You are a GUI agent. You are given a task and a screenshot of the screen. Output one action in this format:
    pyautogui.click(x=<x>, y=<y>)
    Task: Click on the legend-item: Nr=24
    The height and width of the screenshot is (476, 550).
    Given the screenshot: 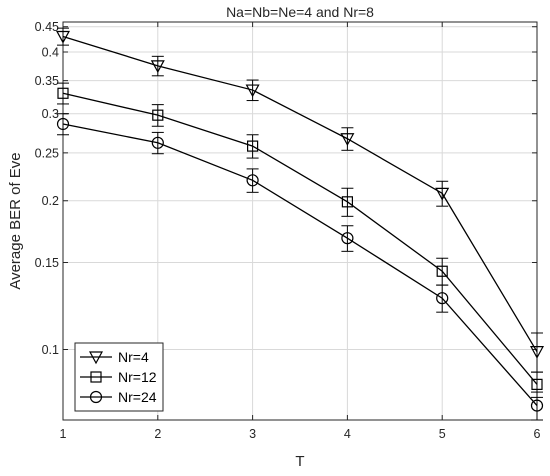 What is the action you would take?
    pyautogui.click(x=118, y=397)
    